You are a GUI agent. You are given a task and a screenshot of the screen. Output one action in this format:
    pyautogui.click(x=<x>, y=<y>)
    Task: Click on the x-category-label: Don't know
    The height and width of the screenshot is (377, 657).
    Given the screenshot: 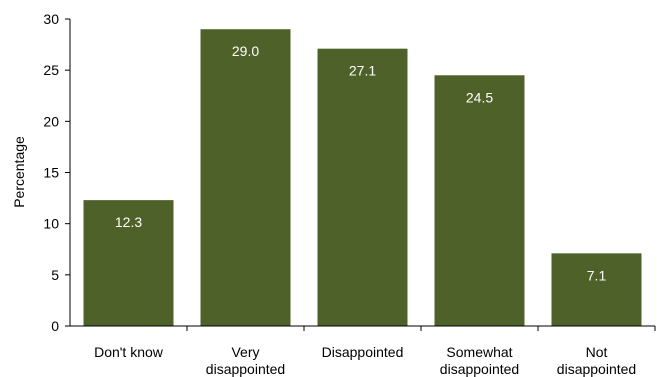 What is the action you would take?
    pyautogui.click(x=129, y=352)
    